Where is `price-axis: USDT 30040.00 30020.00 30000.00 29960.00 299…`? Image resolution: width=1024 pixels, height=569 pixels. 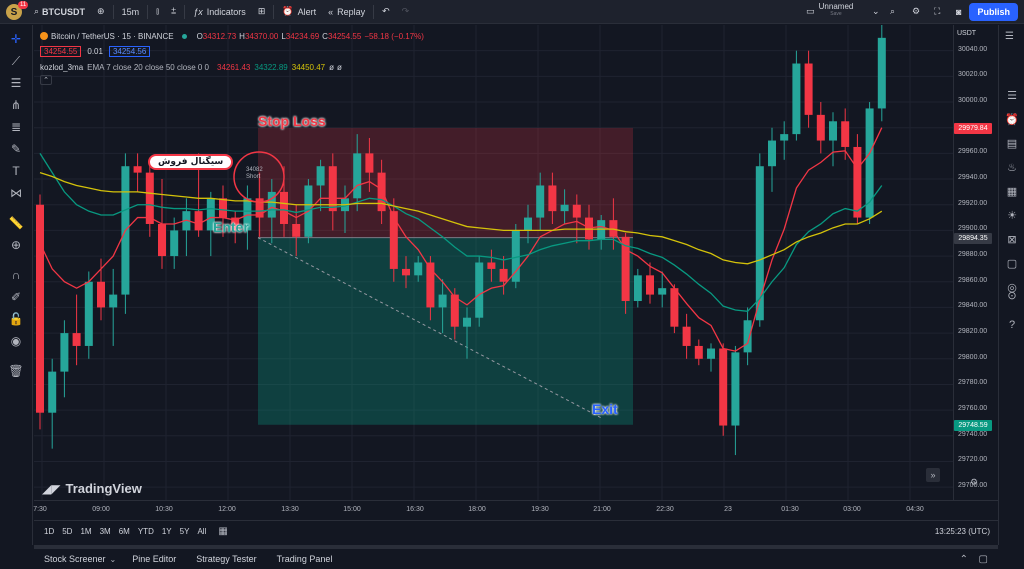 price-axis: USDT 30040.00 30020.00 30000.00 29960.00 299… is located at coordinates (975, 262).